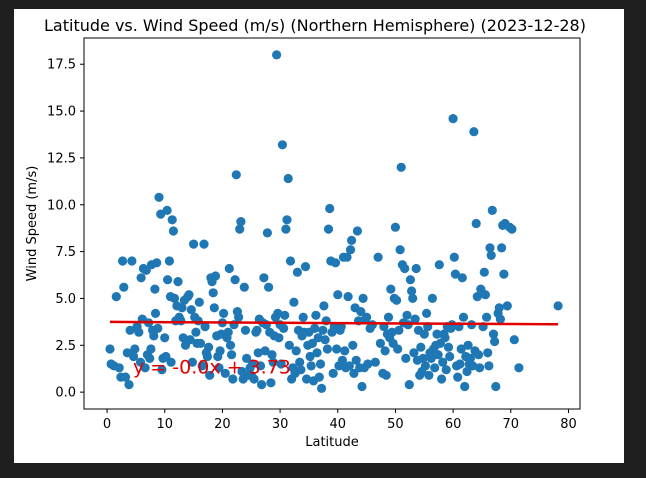 The image size is (646, 478). I want to click on x-tick-label: 60, so click(453, 424).